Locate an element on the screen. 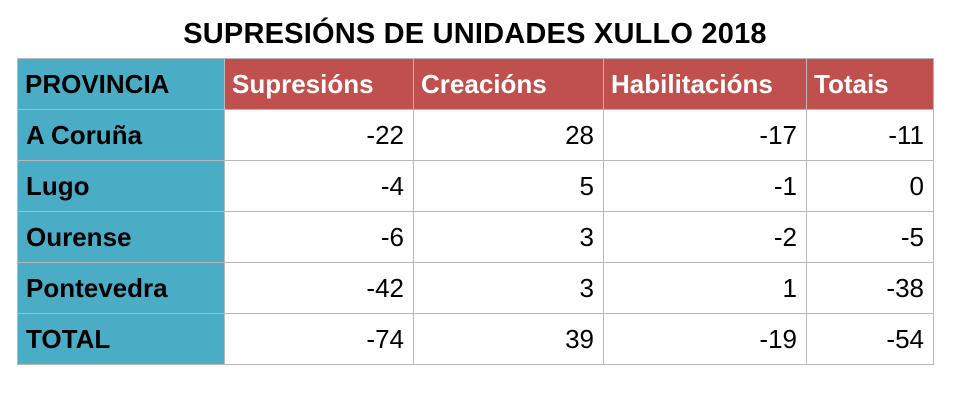 This screenshot has width=972, height=418. table-row: Pontevedra -42 3 1 -38 is located at coordinates (475, 288).